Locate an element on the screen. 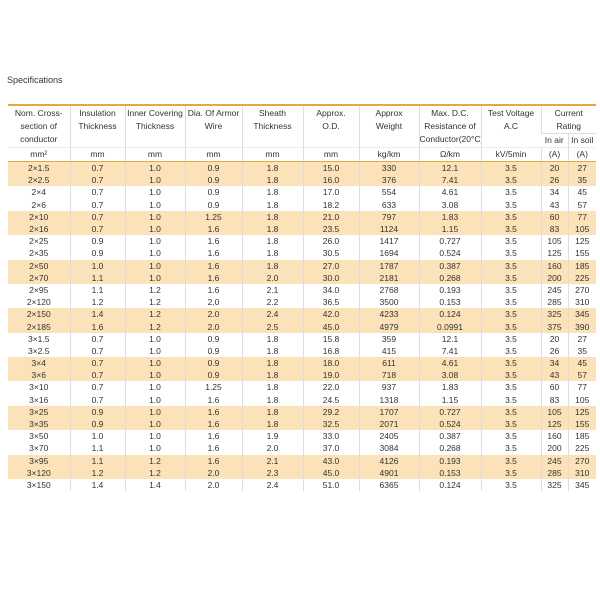 Image resolution: width=600 pixels, height=600 pixels. table-cell: 2181 is located at coordinates (388, 277).